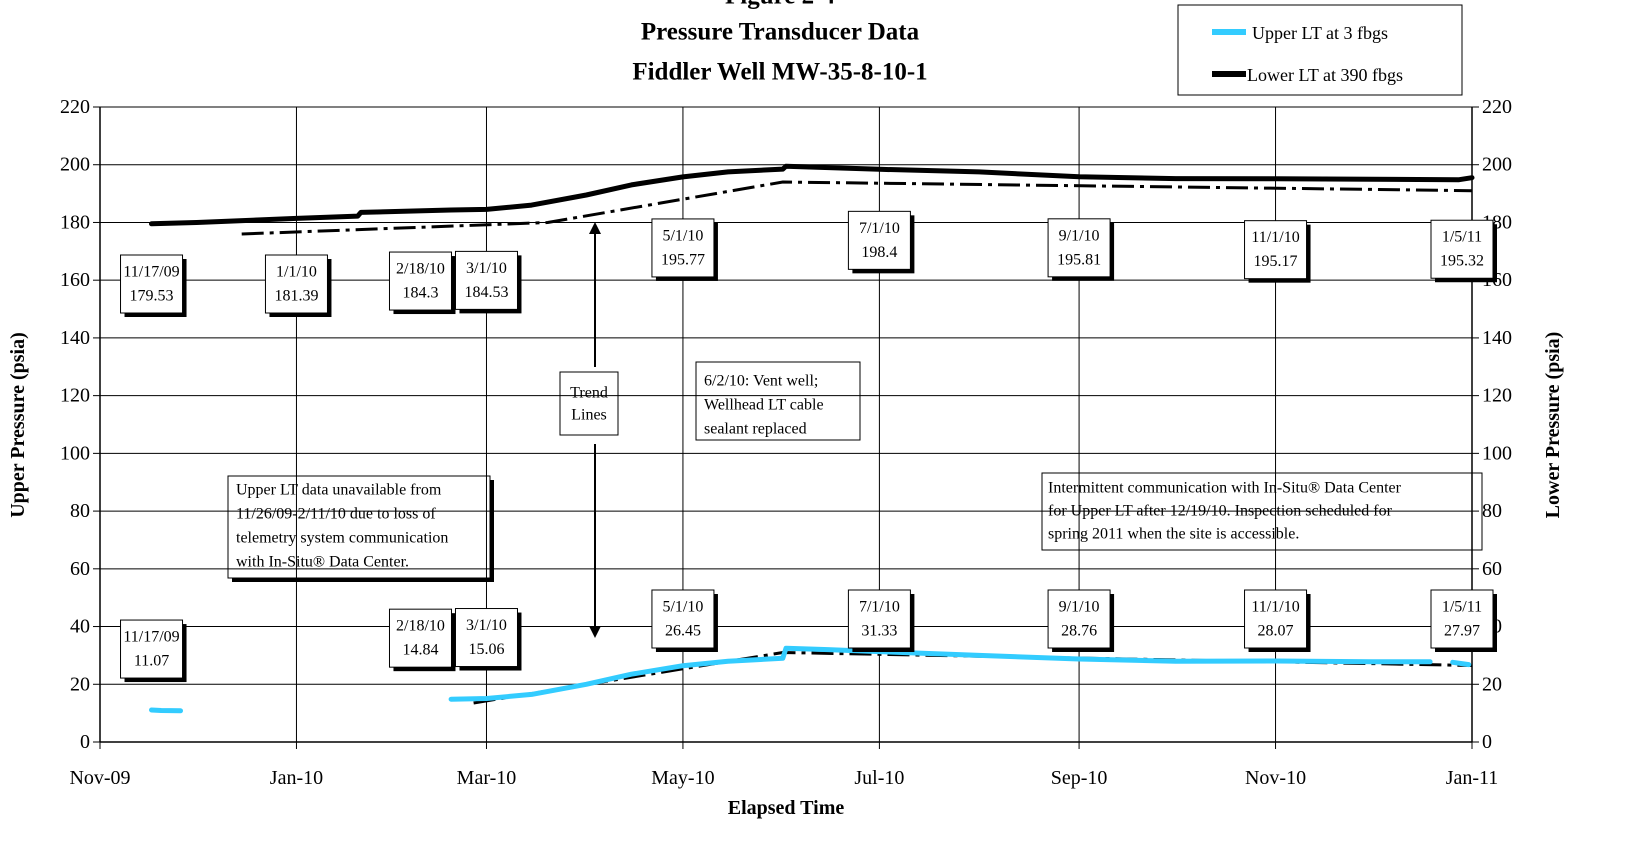  What do you see at coordinates (1276, 261) in the screenshot?
I see `callout-value: 195.17` at bounding box center [1276, 261].